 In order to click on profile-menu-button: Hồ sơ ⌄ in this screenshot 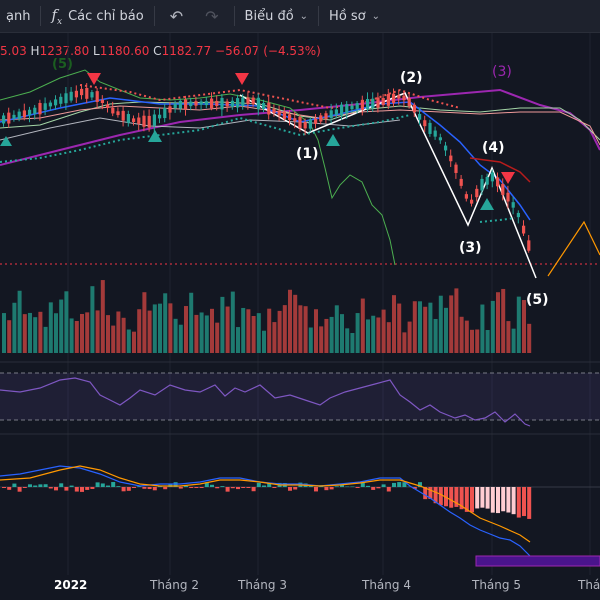, I will do `click(354, 16)`.